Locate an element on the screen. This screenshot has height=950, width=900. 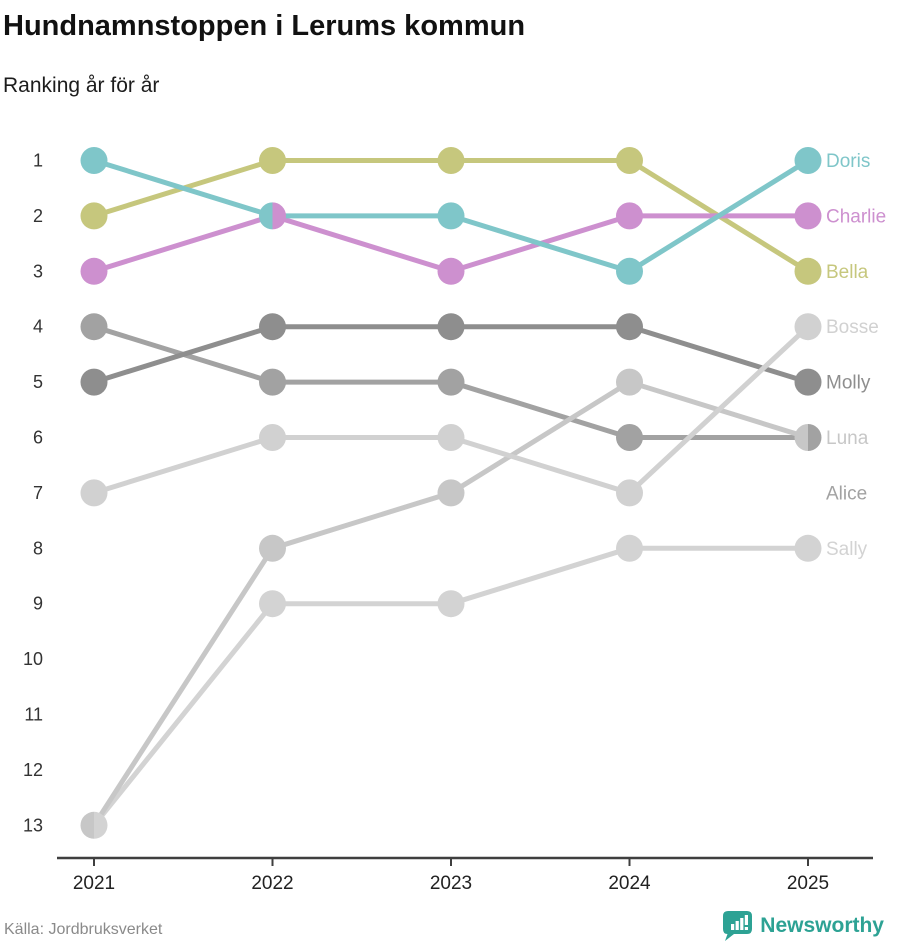
data-point-half-charlie is located at coordinates (279, 216).